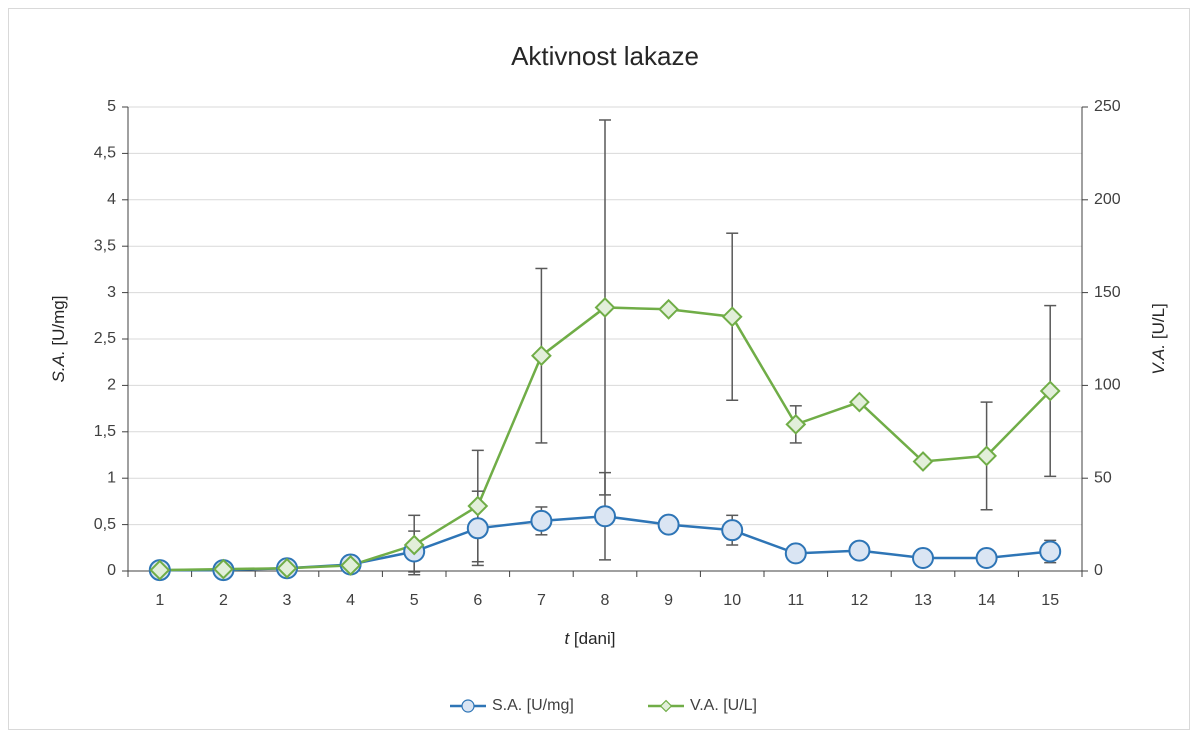  Describe the element at coordinates (105, 431) in the screenshot. I see `y-tick-label: 1,5` at that location.